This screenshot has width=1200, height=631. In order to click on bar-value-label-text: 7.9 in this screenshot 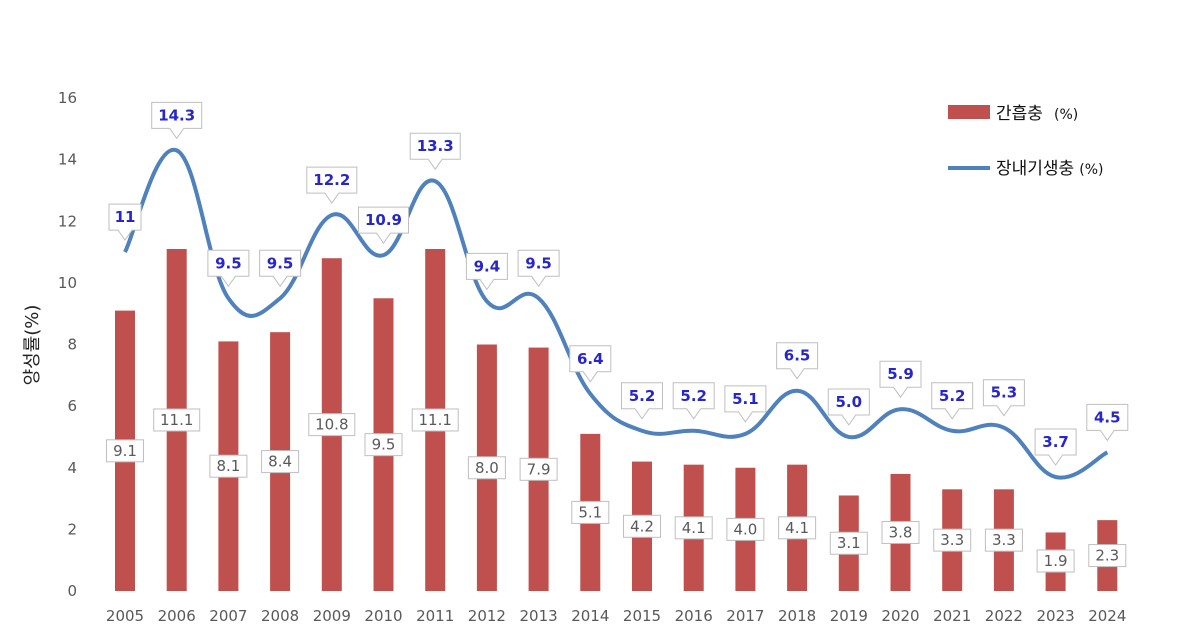, I will do `click(539, 469)`.